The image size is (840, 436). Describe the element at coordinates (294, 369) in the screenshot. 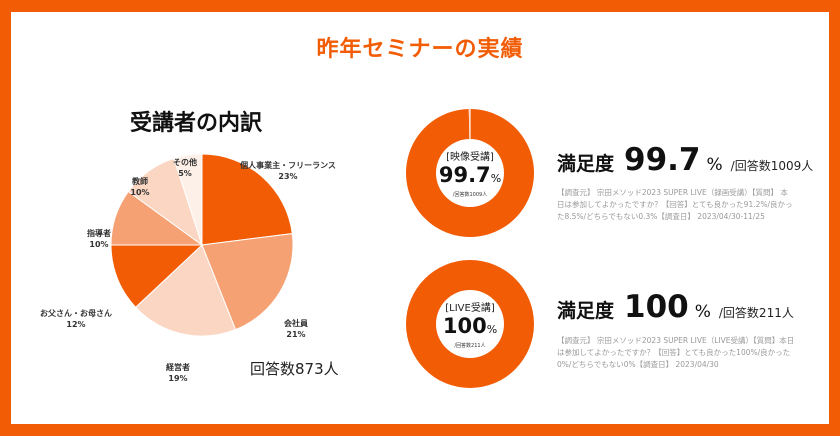

I see `pie-total-label: 回答数873人` at that location.